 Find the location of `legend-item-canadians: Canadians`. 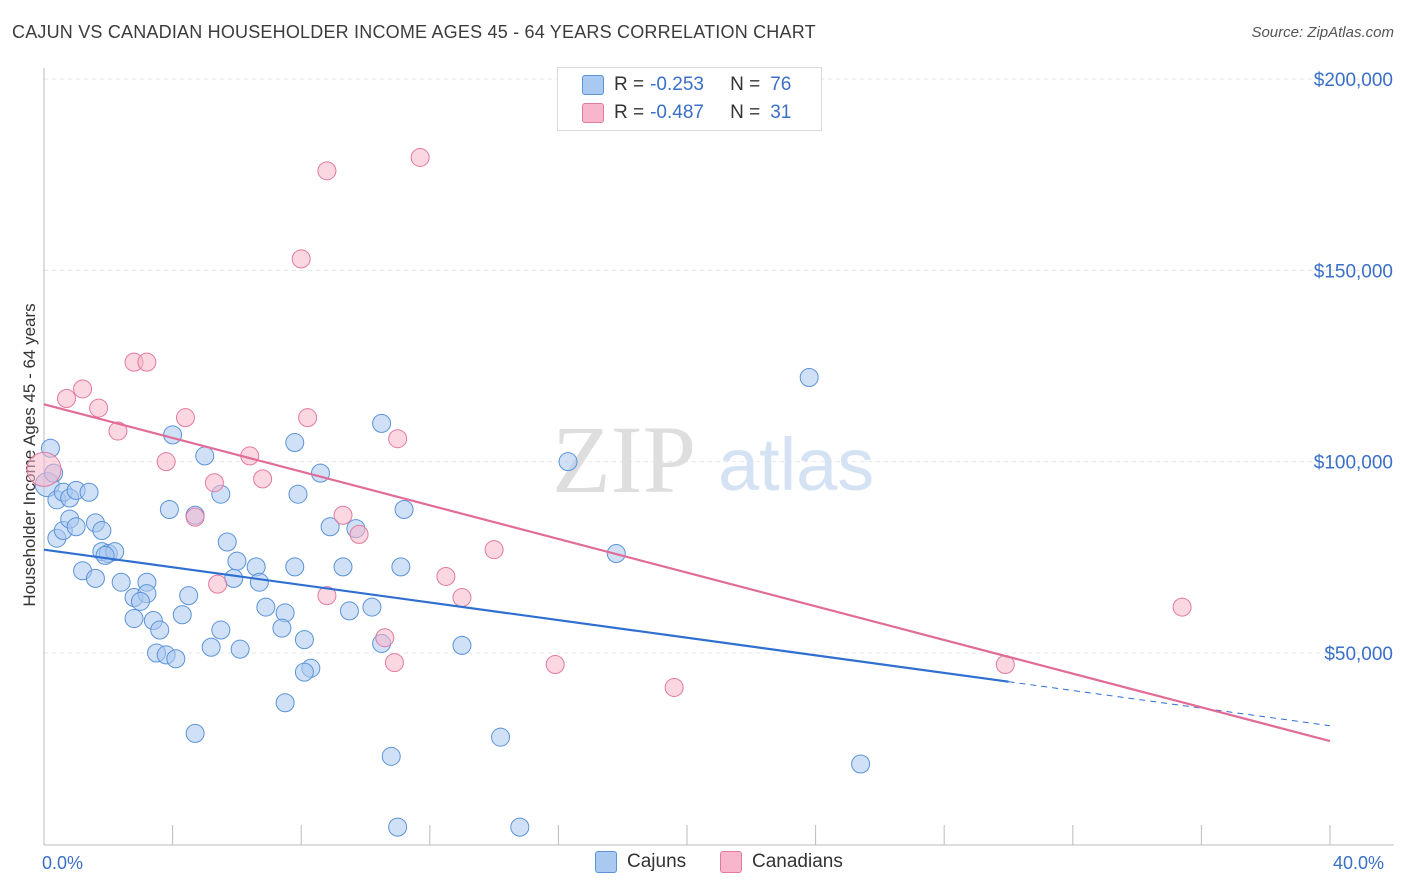

legend-item-canadians: Canadians is located at coordinates (781, 862).